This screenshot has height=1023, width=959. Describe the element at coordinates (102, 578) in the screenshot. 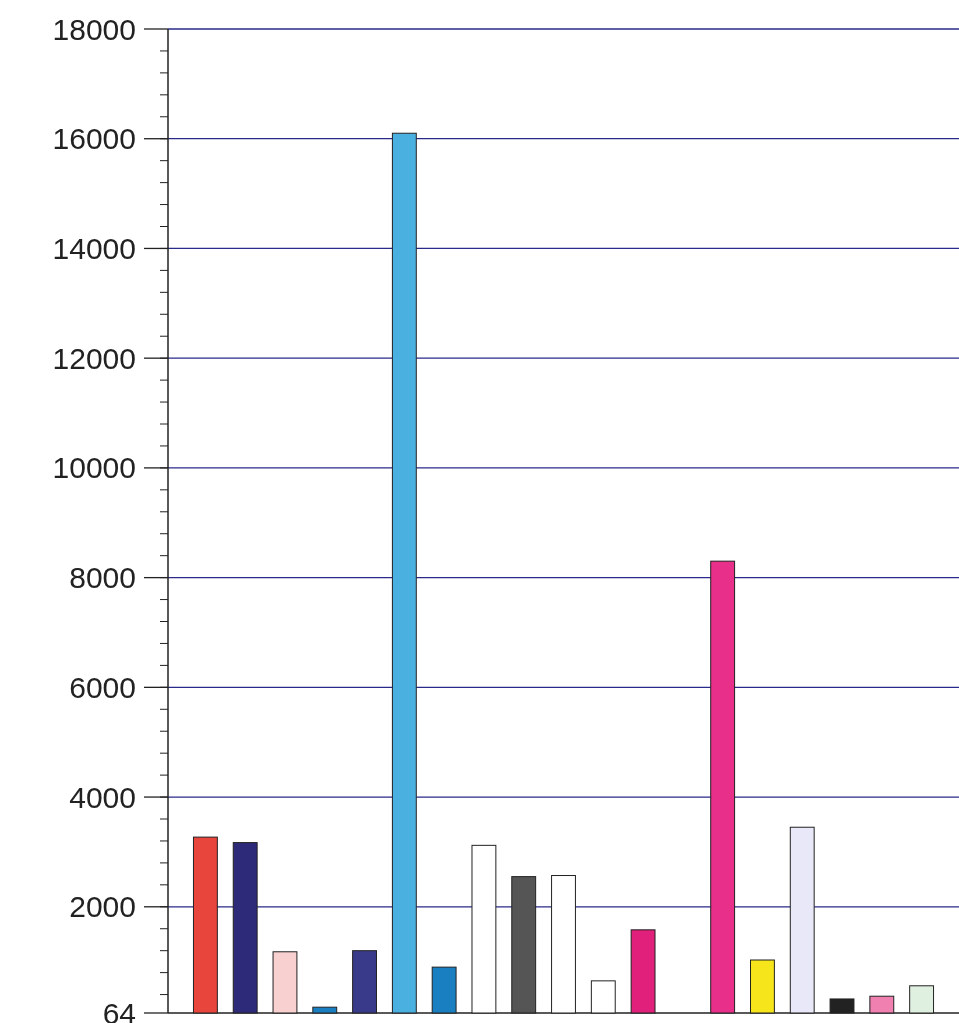

I see `y-tick-label: 8000` at that location.